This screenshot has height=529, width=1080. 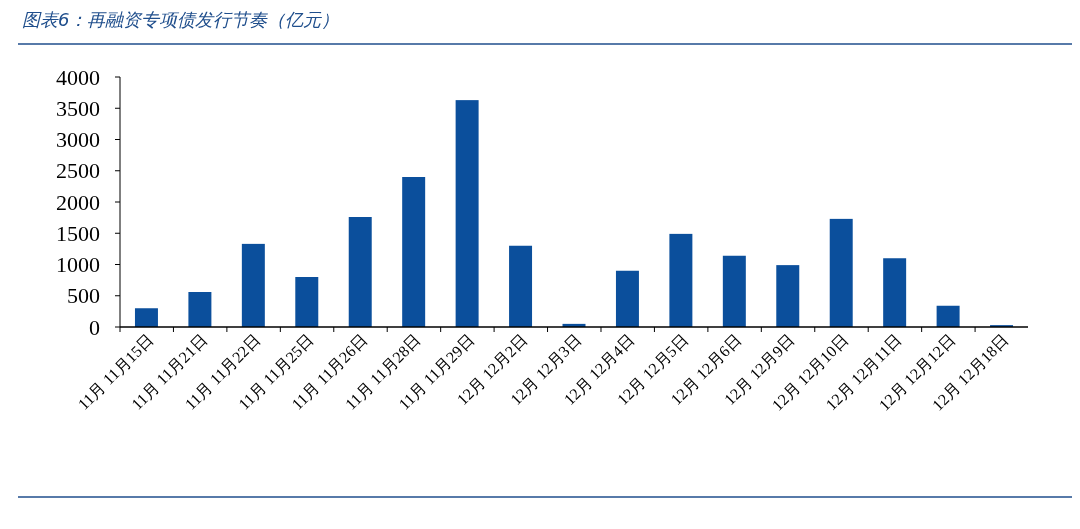 What do you see at coordinates (94, 327) in the screenshot?
I see `y-tick-label: 0` at bounding box center [94, 327].